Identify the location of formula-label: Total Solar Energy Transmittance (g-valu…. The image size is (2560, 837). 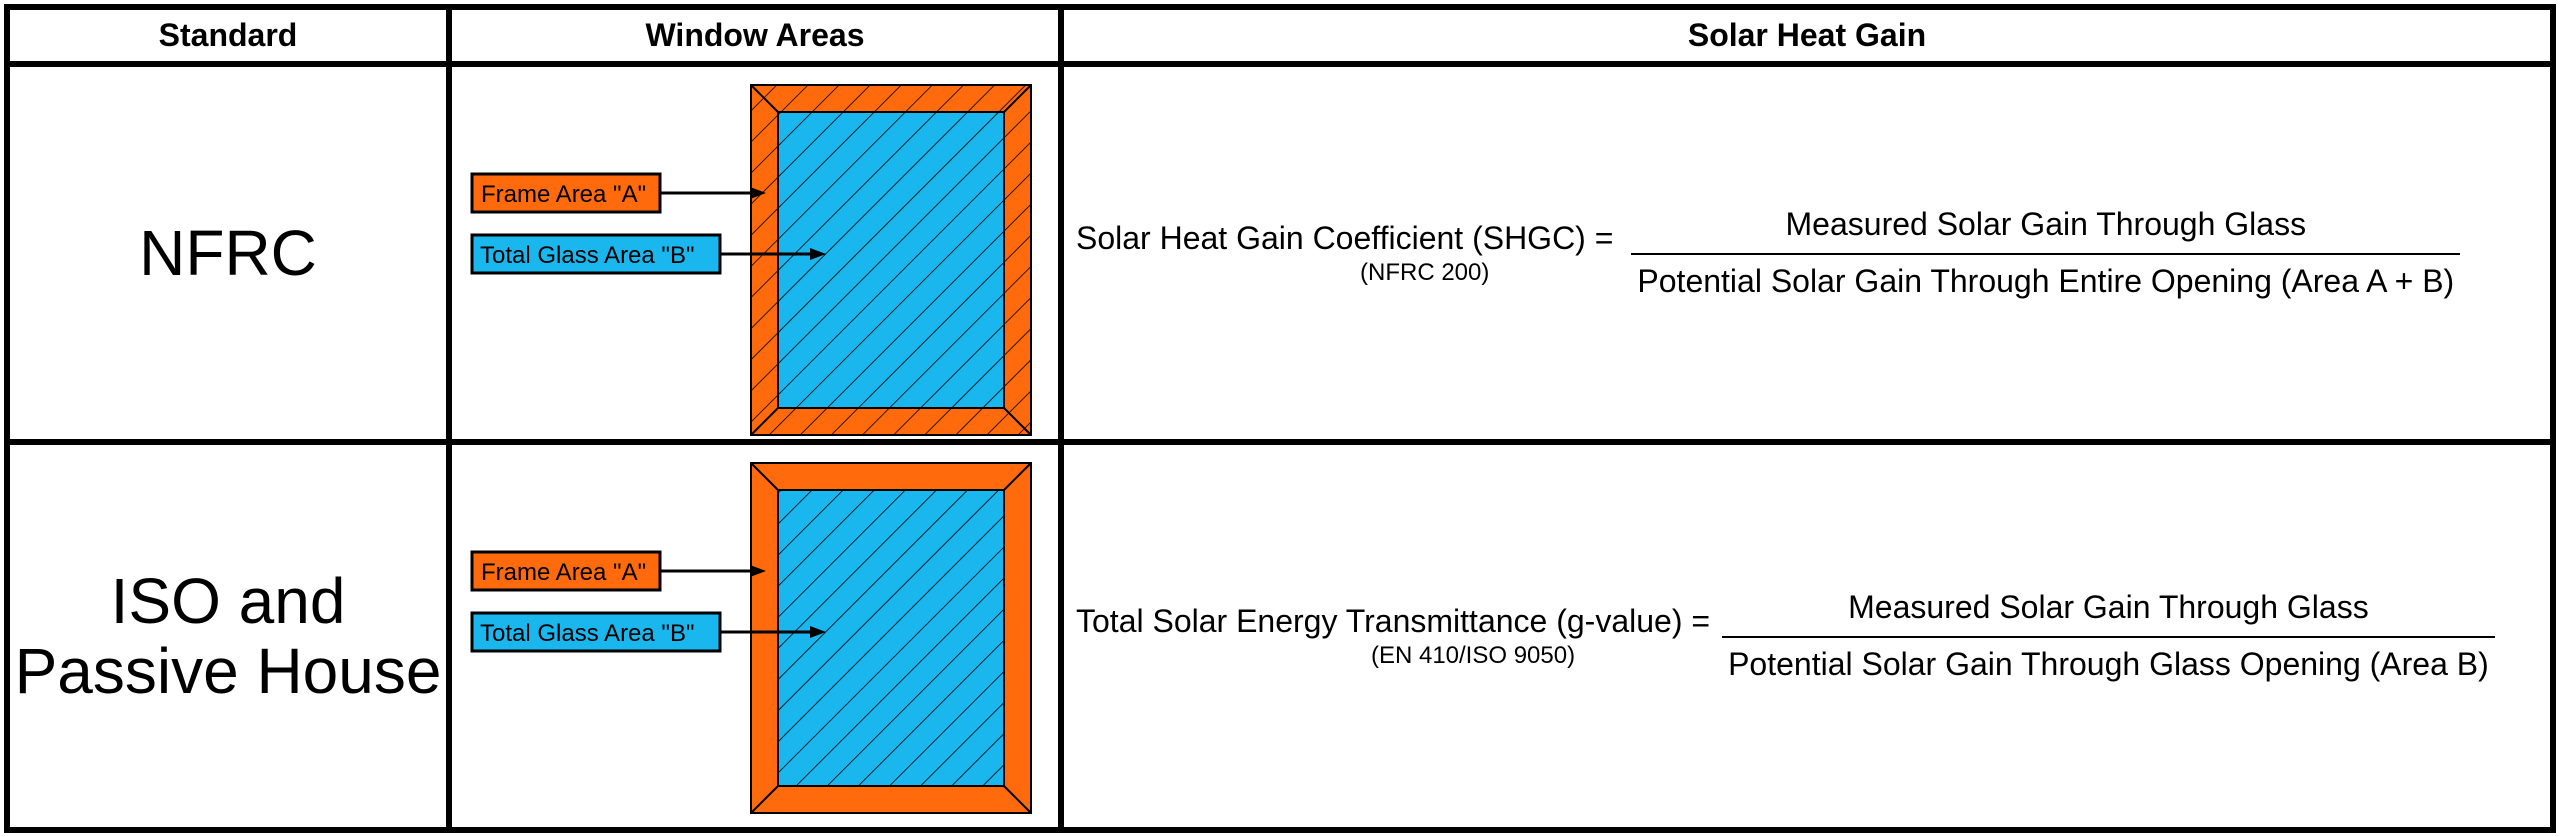
(1393, 636).